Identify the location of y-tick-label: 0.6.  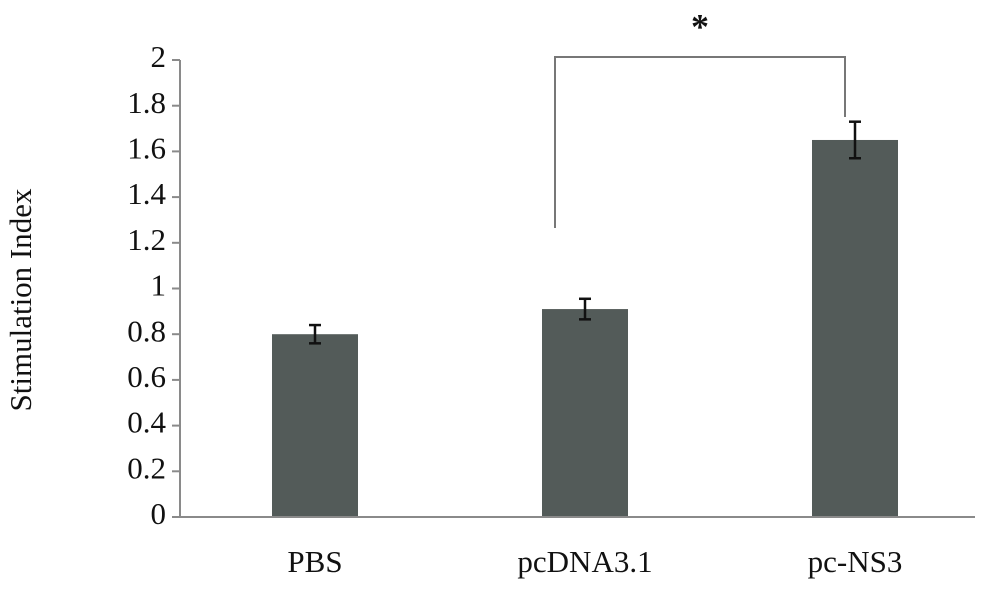
(146, 376).